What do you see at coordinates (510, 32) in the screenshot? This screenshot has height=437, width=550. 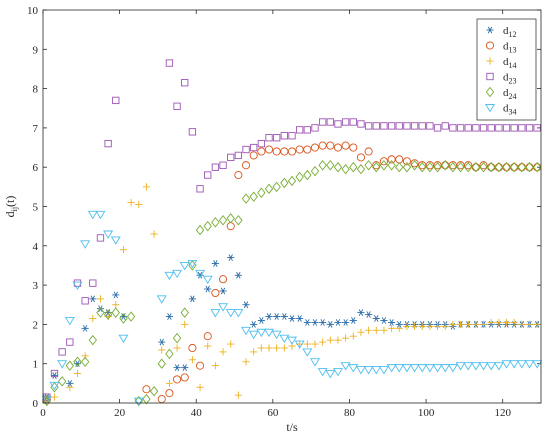 I see `legend-label: d12` at bounding box center [510, 32].